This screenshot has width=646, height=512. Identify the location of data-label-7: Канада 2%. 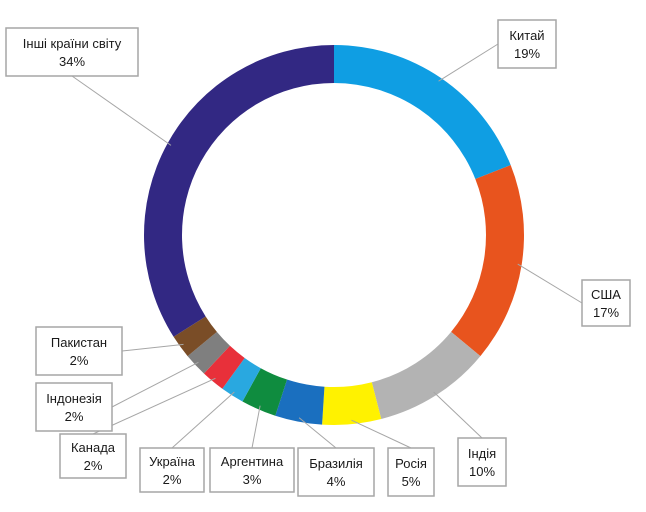
(93, 456).